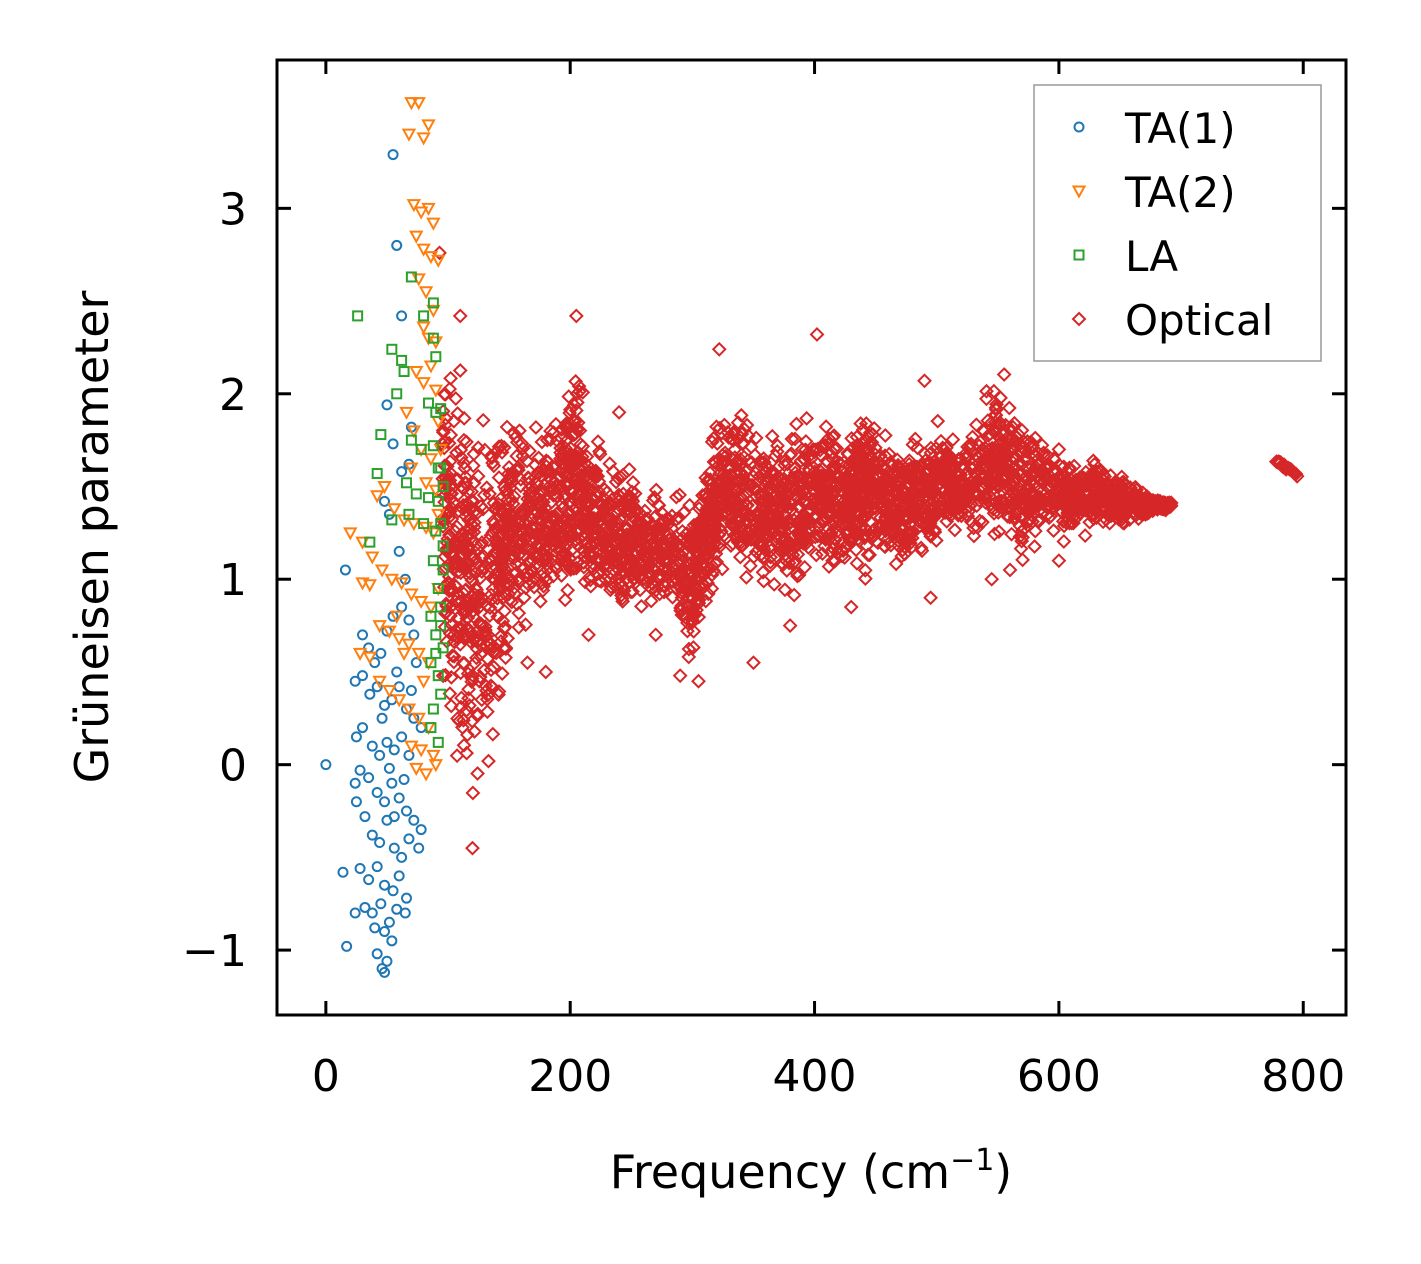 The image size is (1421, 1264). What do you see at coordinates (326, 1076) in the screenshot?
I see `x-tick-label: 0` at bounding box center [326, 1076].